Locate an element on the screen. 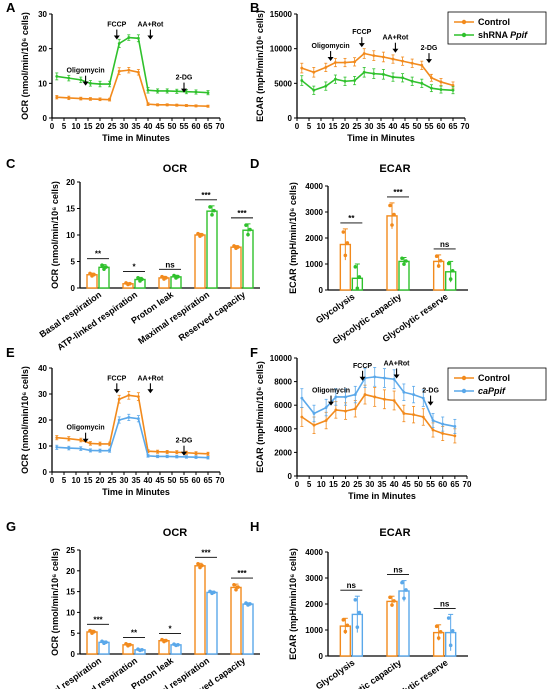  y-tick-label: 10000 is located at coordinates (281, 49).